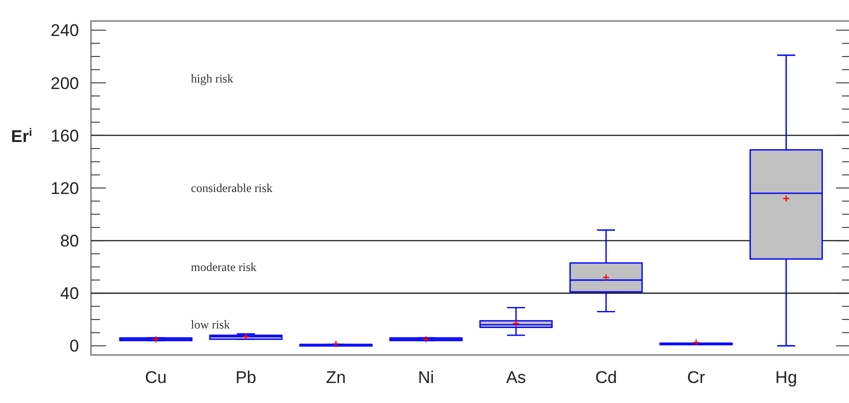 The height and width of the screenshot is (403, 849). Describe the element at coordinates (64, 83) in the screenshot. I see `y-tick-label: 200` at that location.